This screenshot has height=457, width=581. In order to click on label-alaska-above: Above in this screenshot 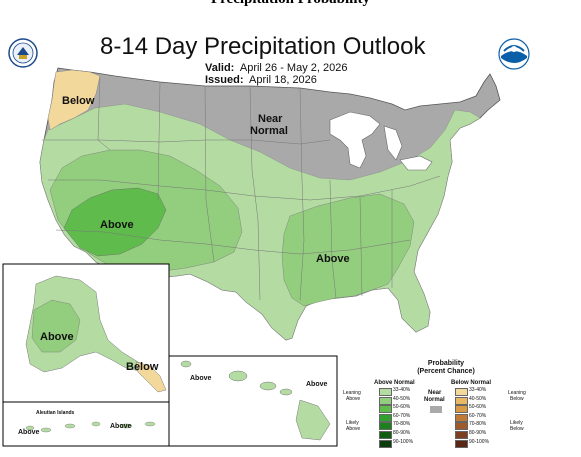, I will do `click(57, 337)`.